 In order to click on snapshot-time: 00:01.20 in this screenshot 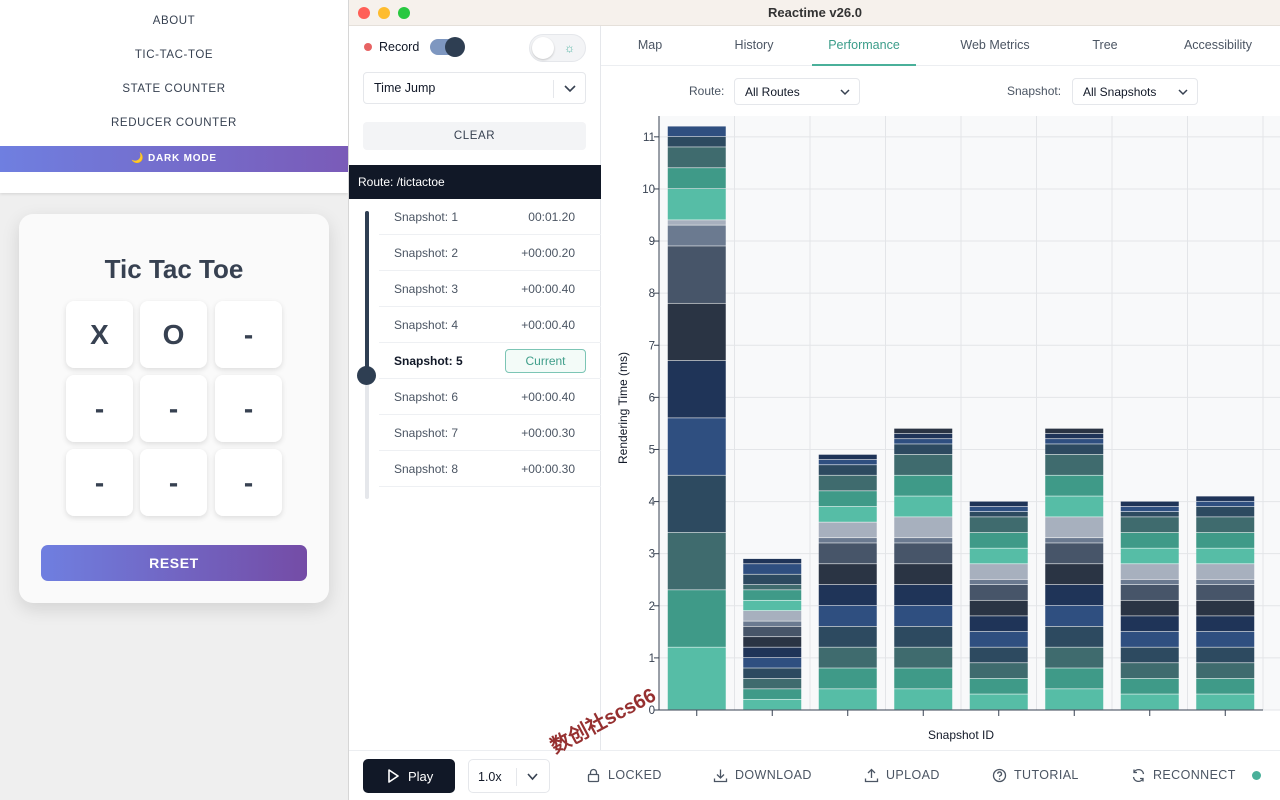, I will do `click(551, 217)`.